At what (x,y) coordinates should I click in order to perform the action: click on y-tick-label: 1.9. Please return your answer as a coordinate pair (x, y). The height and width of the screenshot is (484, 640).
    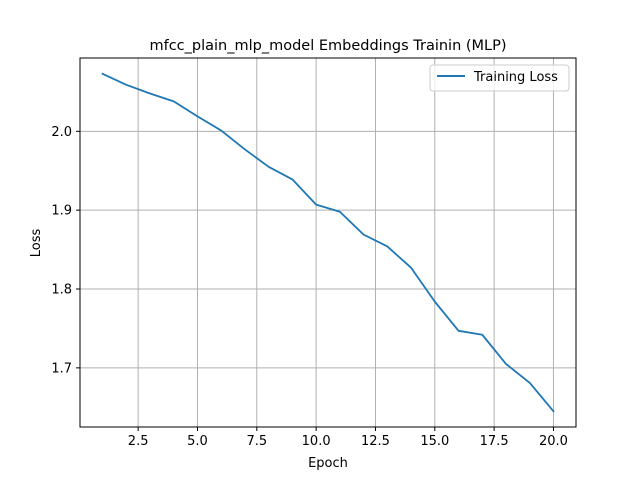
    Looking at the image, I should click on (61, 211).